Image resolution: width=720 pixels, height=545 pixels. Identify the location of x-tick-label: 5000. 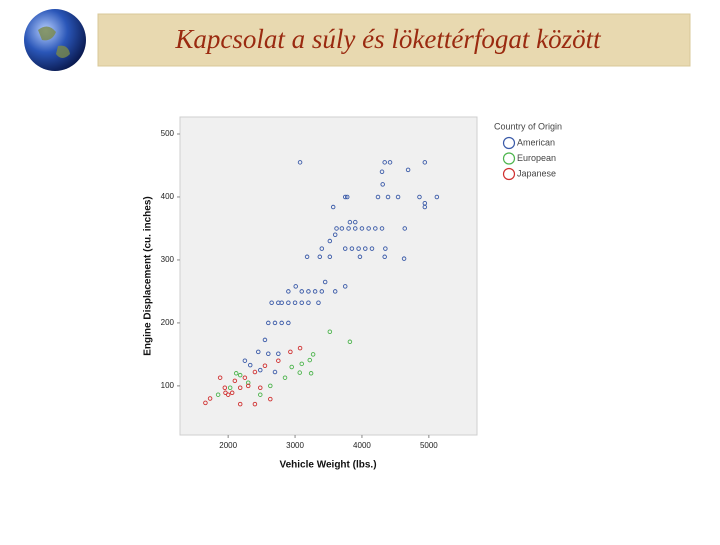
(429, 445).